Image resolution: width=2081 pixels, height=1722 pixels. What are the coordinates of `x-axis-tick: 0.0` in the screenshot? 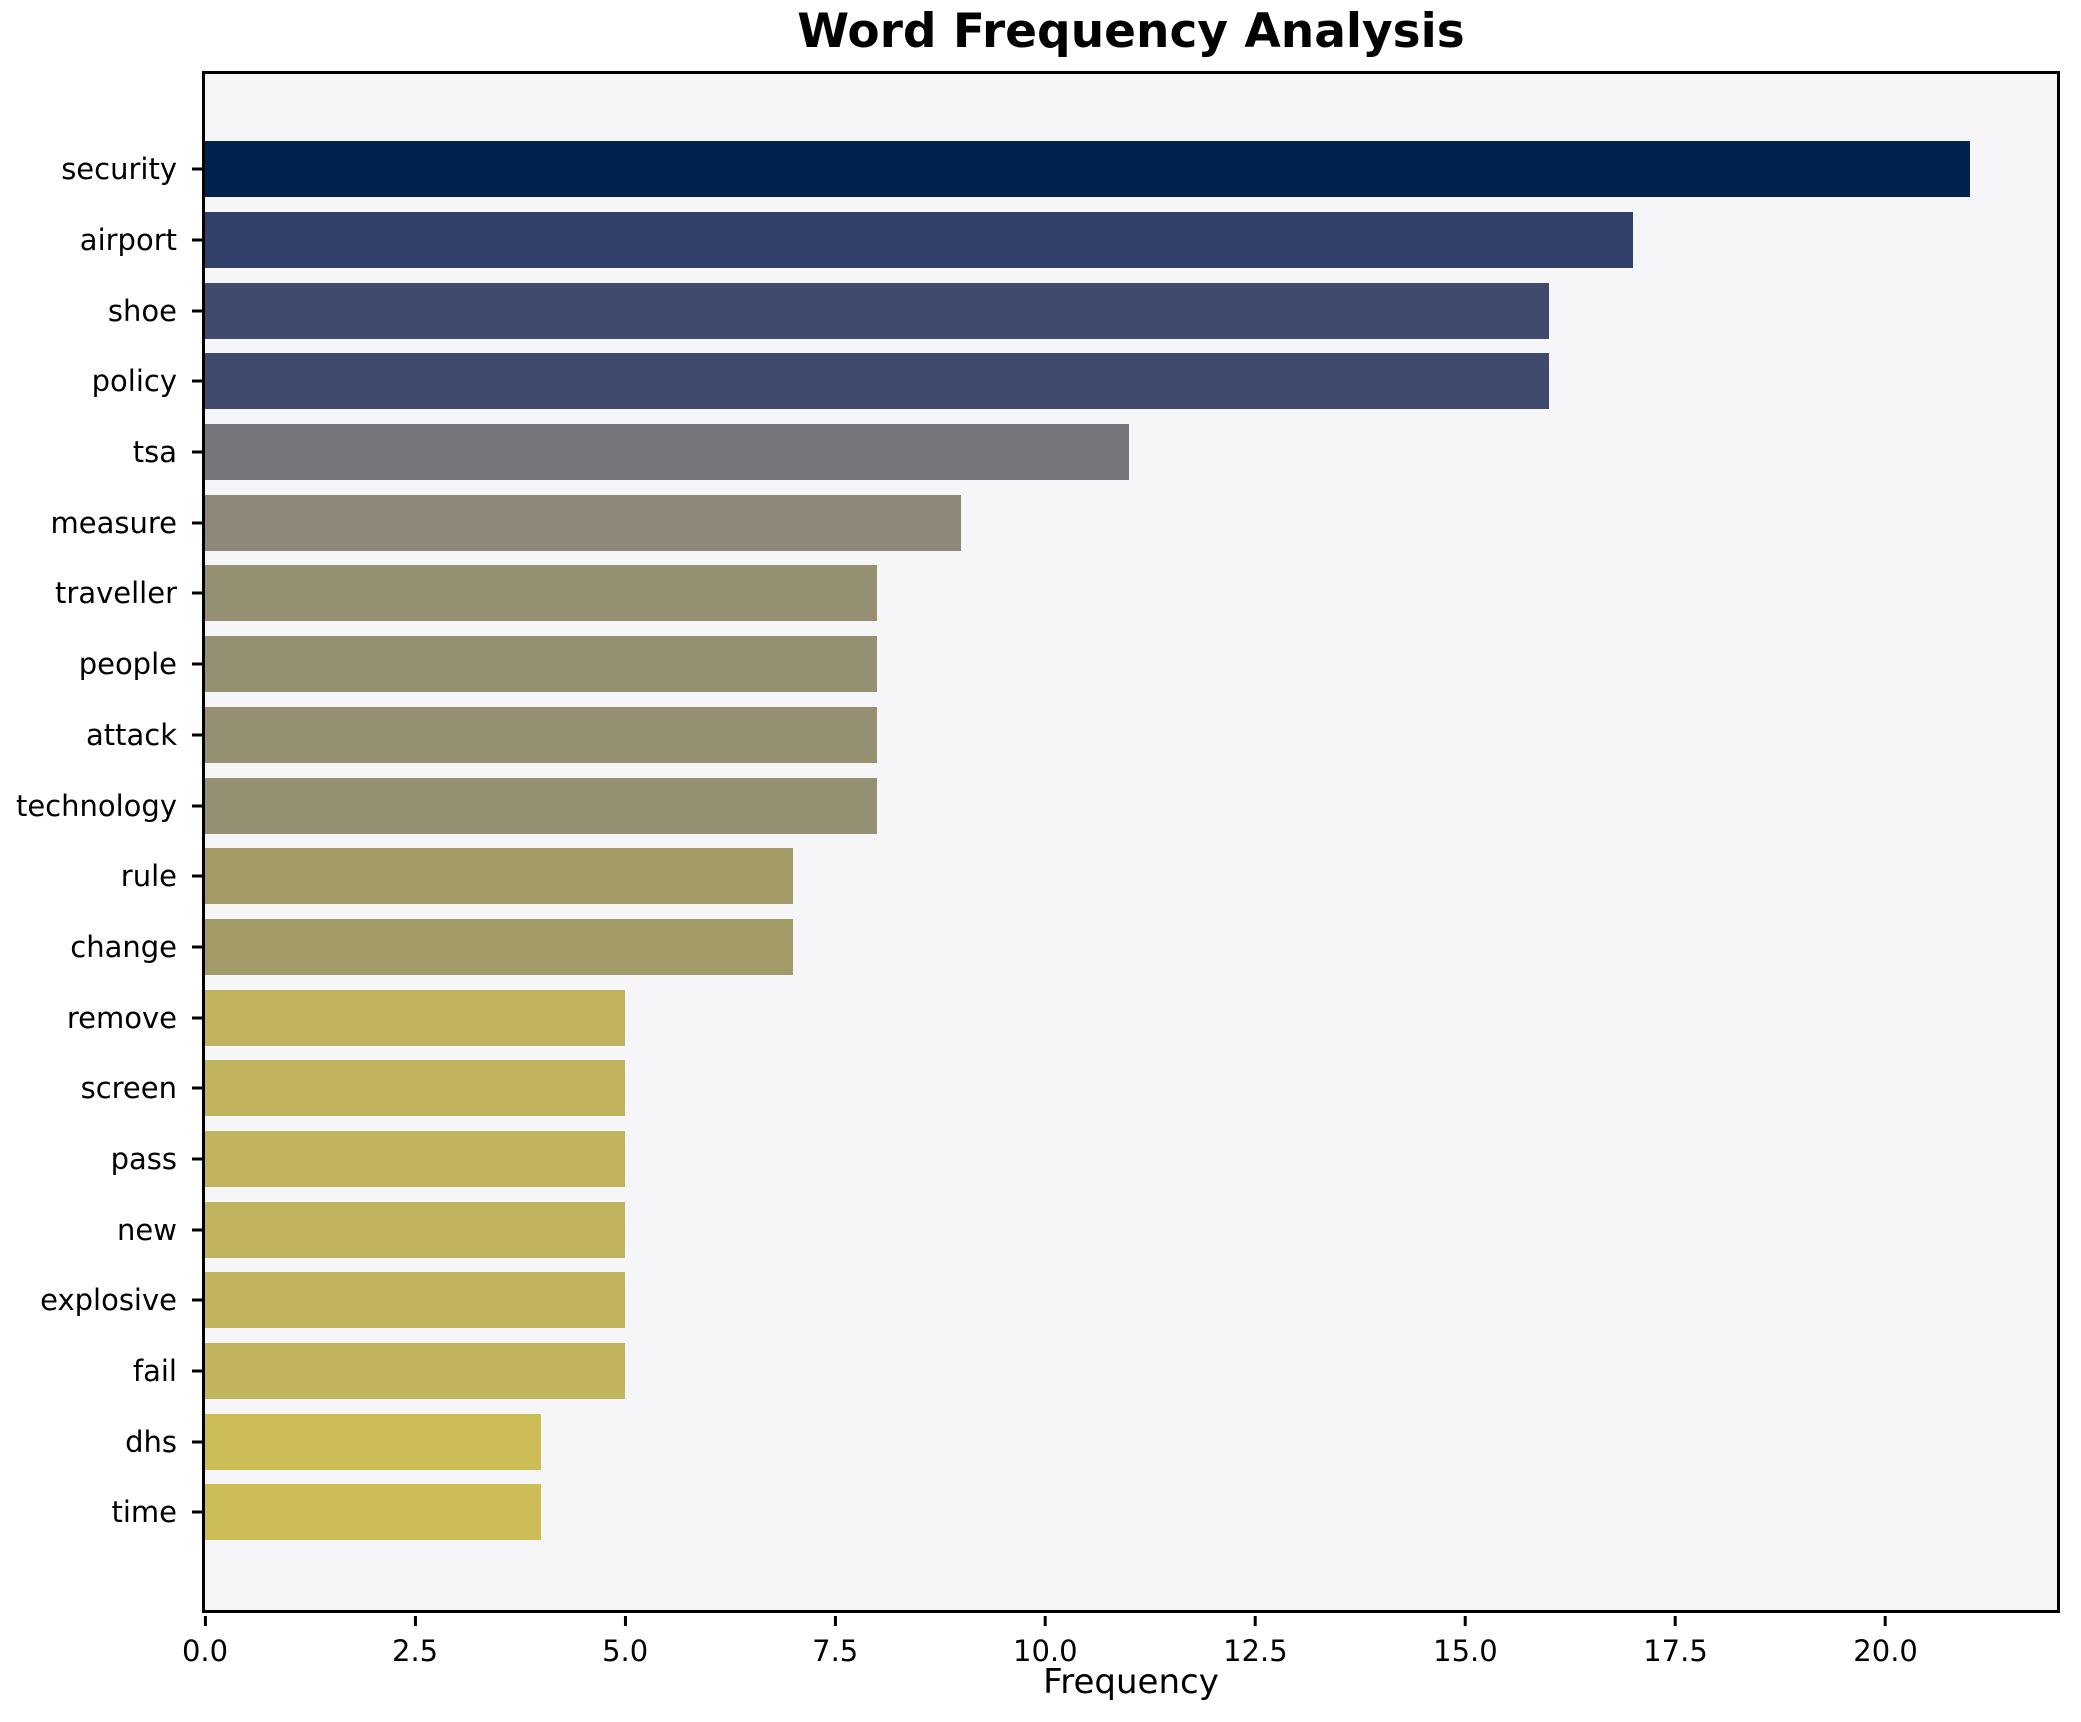 It's located at (205, 1642).